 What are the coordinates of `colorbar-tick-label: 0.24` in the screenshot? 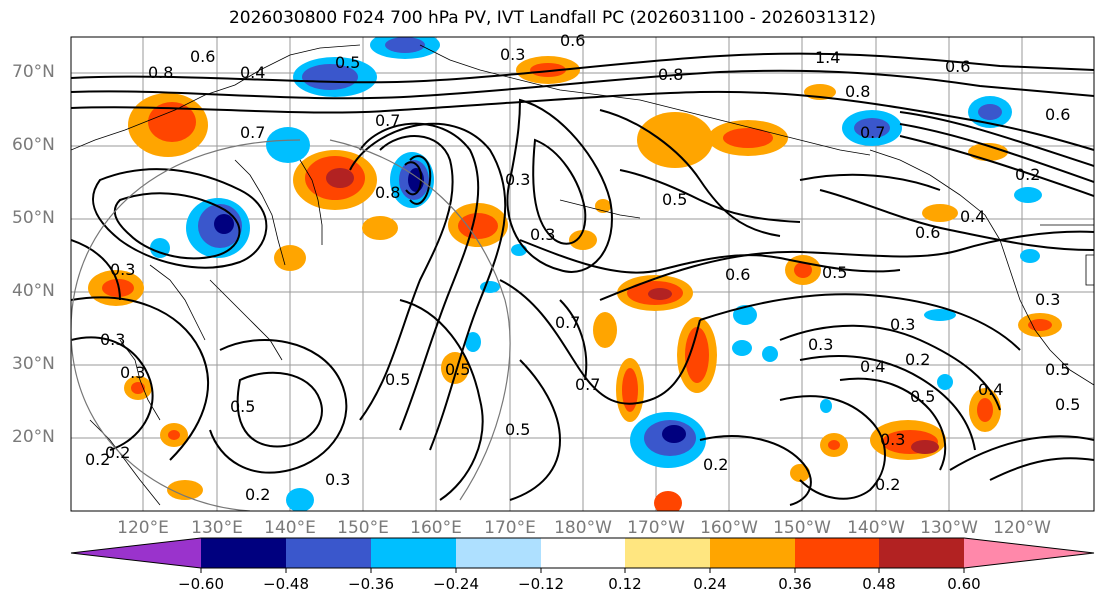 It's located at (710, 584).